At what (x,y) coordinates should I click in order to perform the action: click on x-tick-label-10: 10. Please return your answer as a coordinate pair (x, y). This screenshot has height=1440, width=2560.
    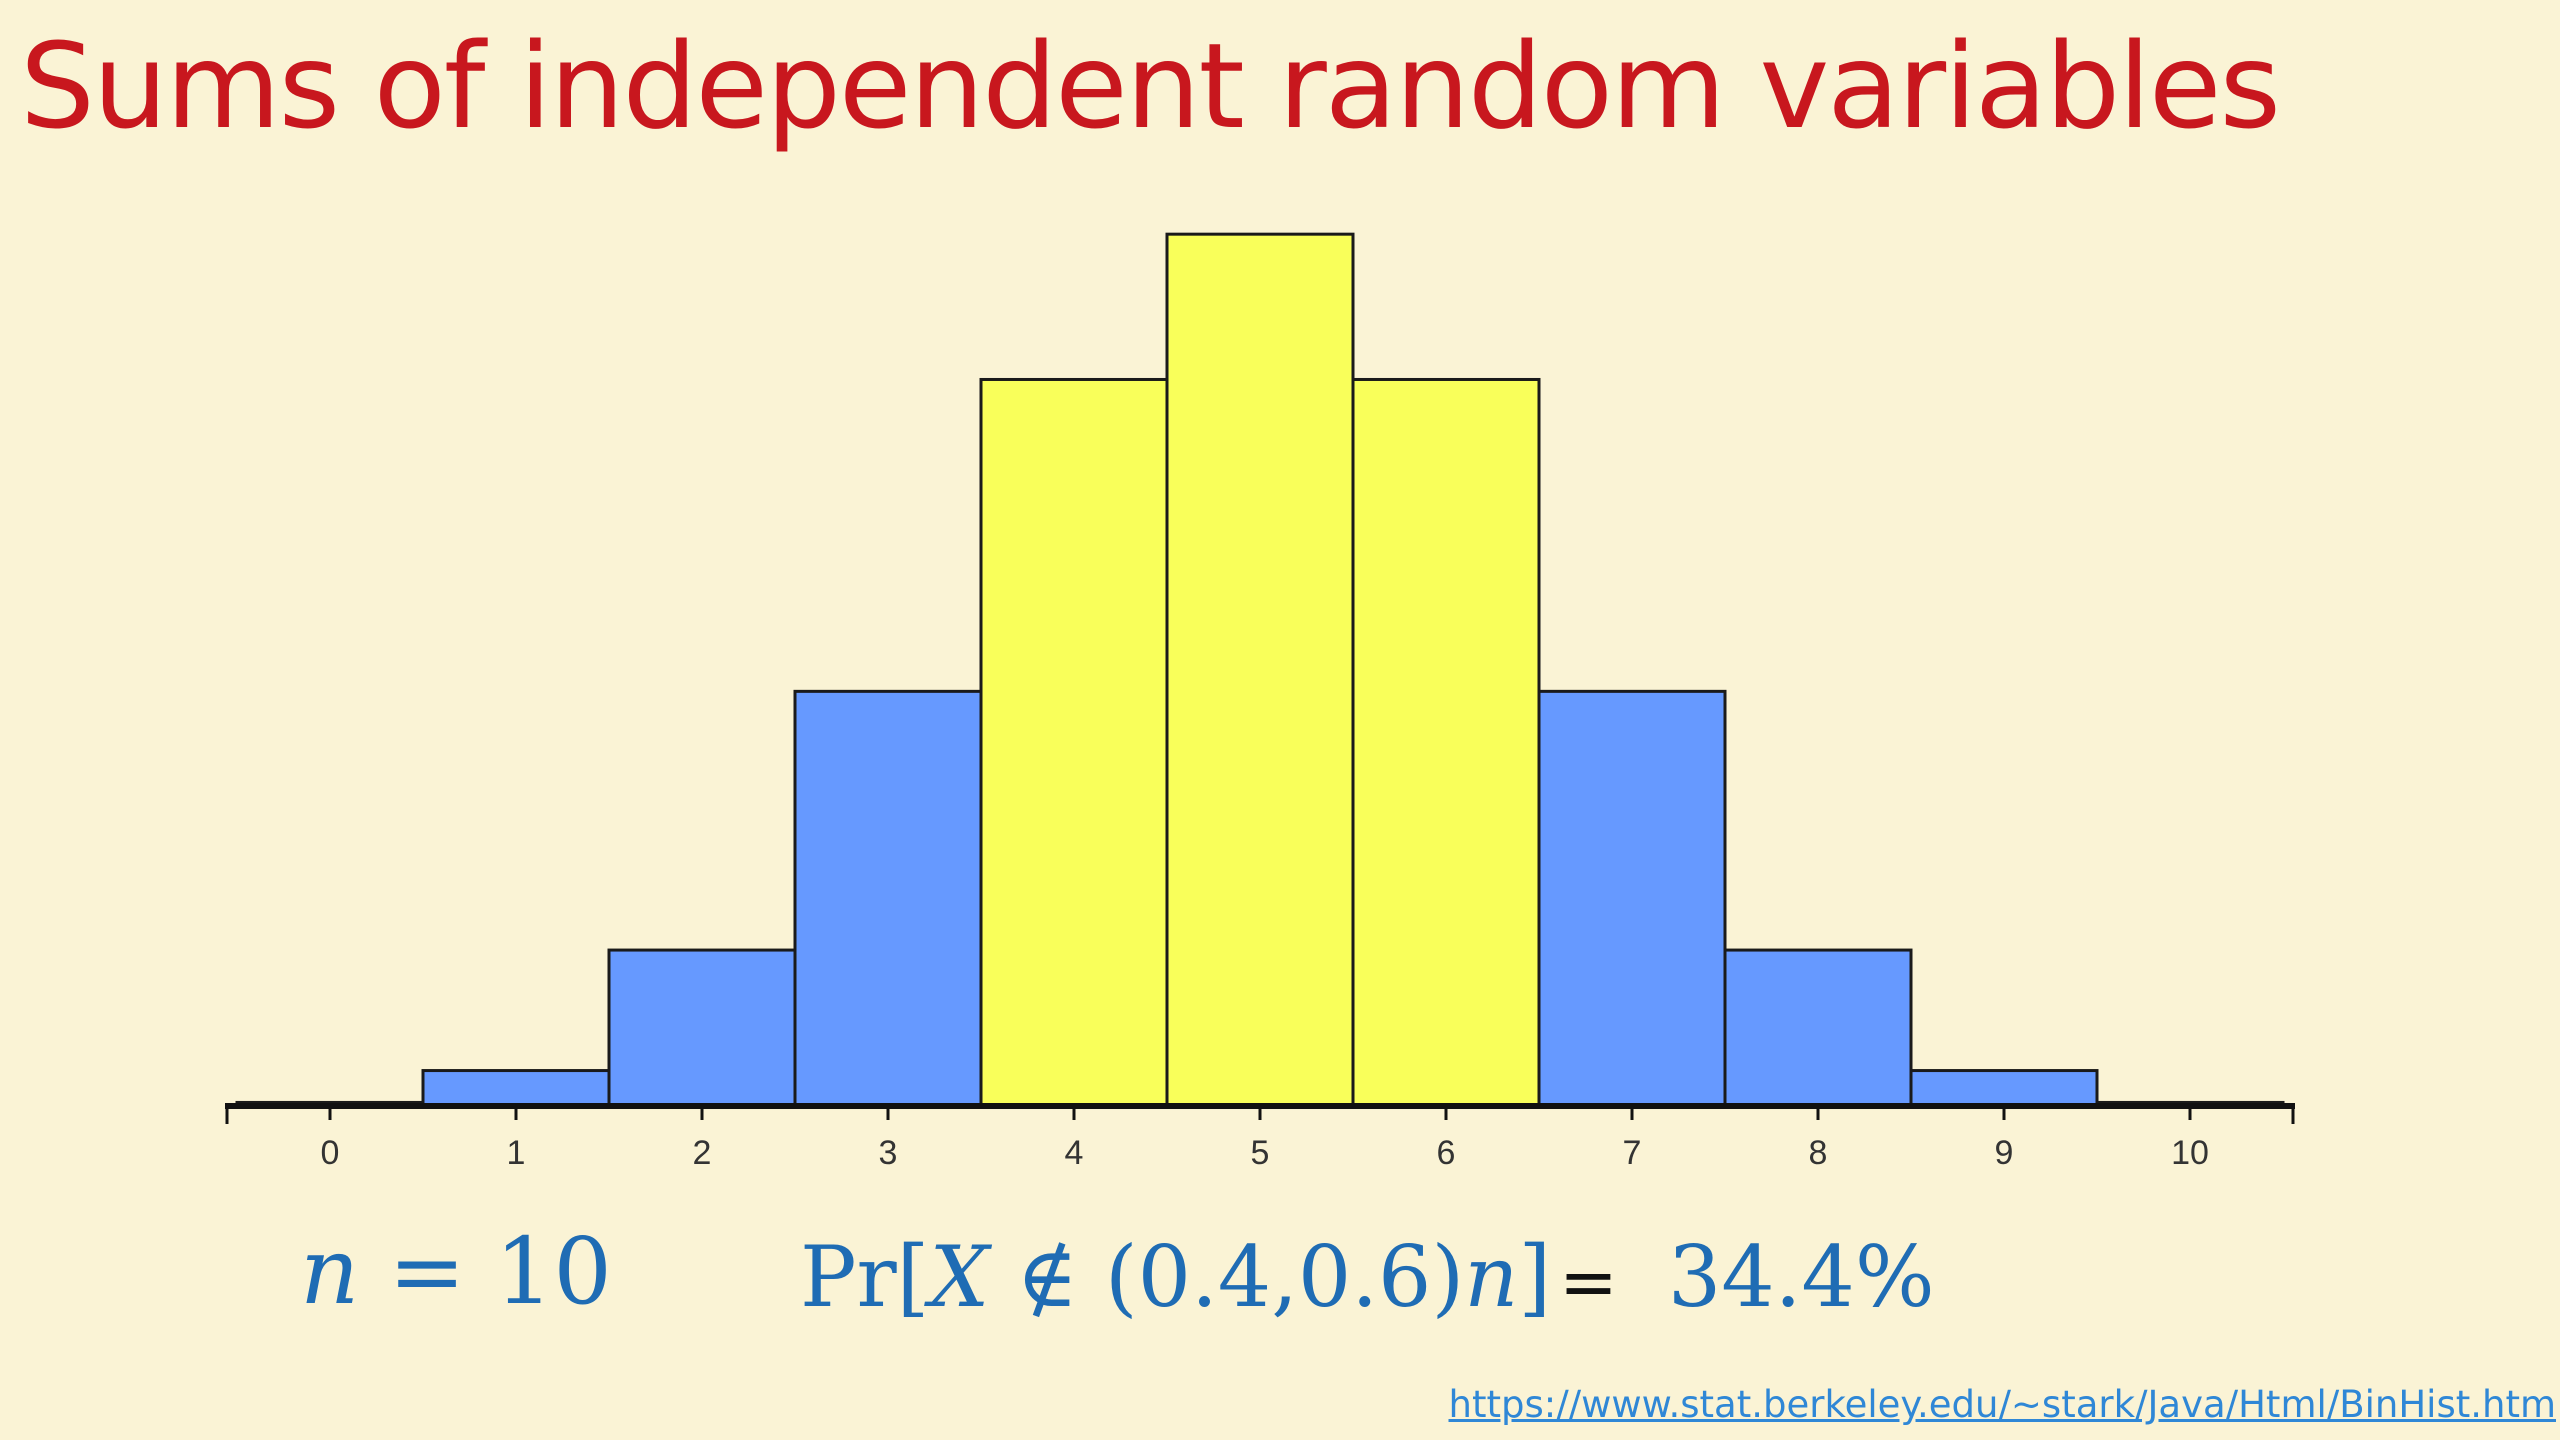
    Looking at the image, I should click on (2190, 1153).